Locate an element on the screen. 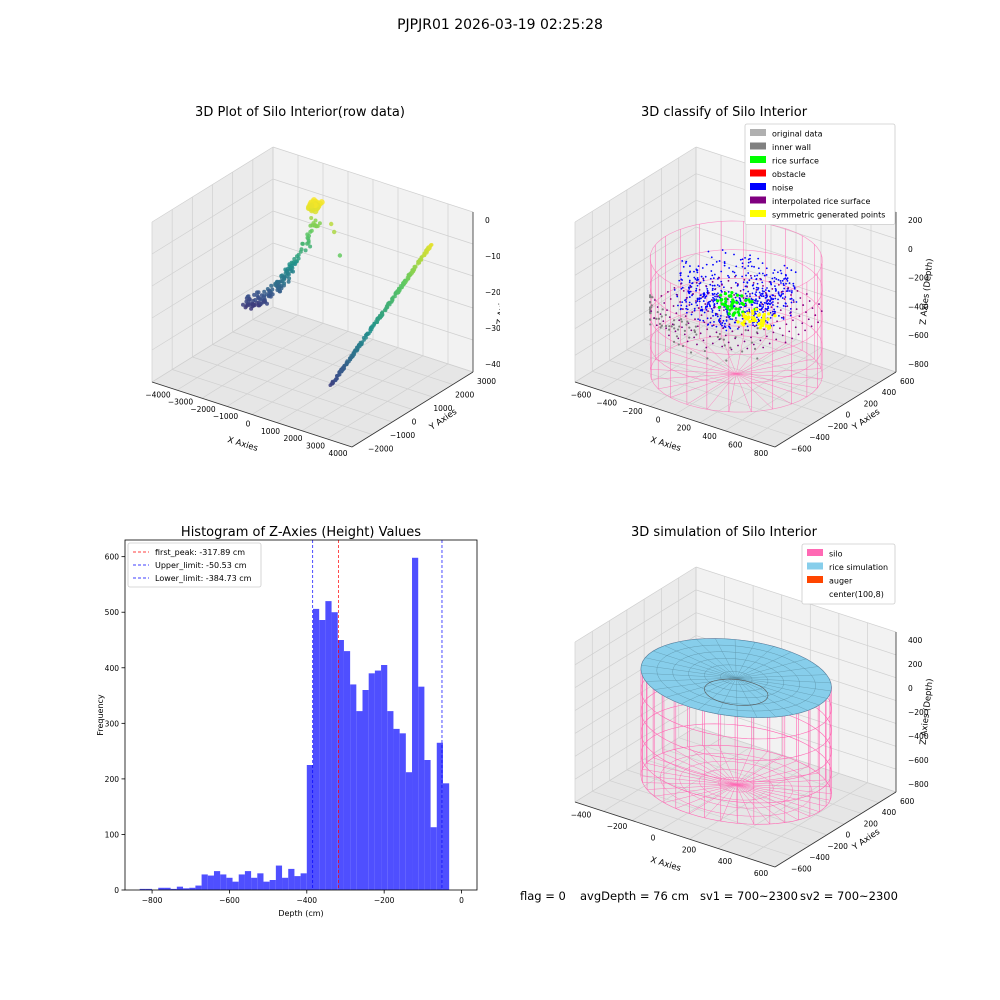  floor-grid-y is located at coordinates (744, 371).